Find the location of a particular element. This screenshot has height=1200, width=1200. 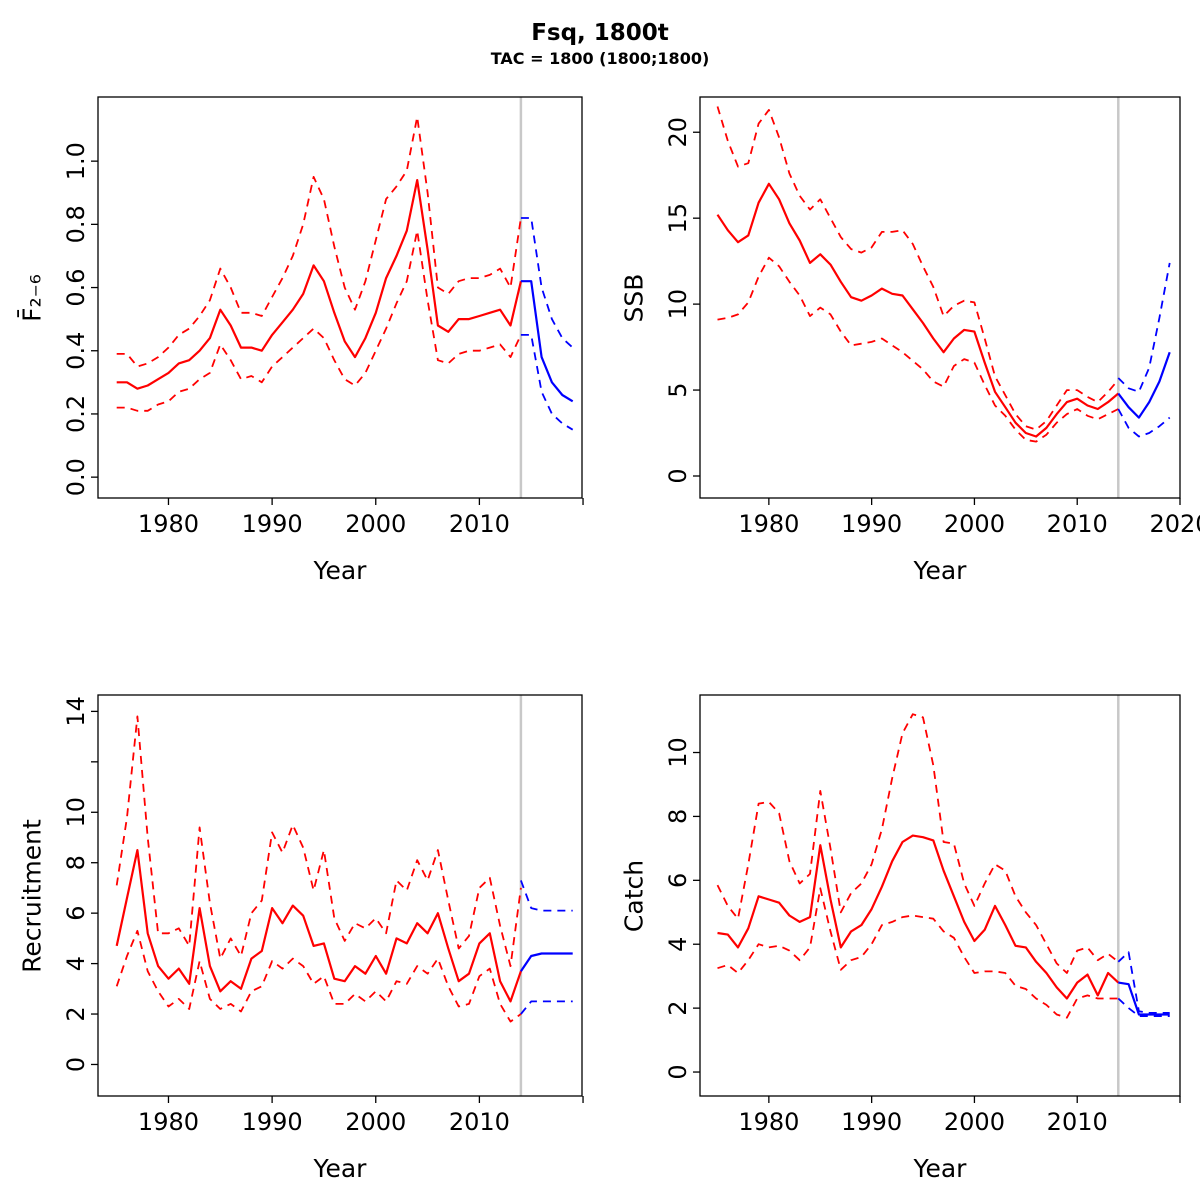

catch-y-axis-label: Catch is located at coordinates (634, 895).